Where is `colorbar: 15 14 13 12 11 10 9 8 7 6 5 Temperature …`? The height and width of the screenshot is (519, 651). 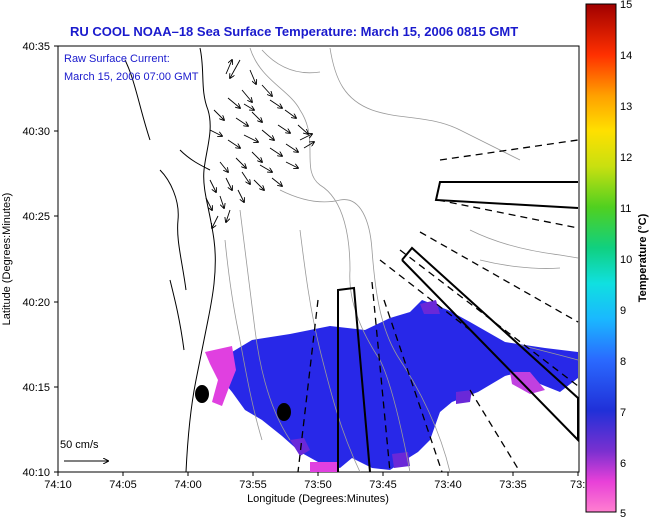
colorbar: 15 14 13 12 11 10 9 8 7 6 5 Temperature … is located at coordinates (617, 259).